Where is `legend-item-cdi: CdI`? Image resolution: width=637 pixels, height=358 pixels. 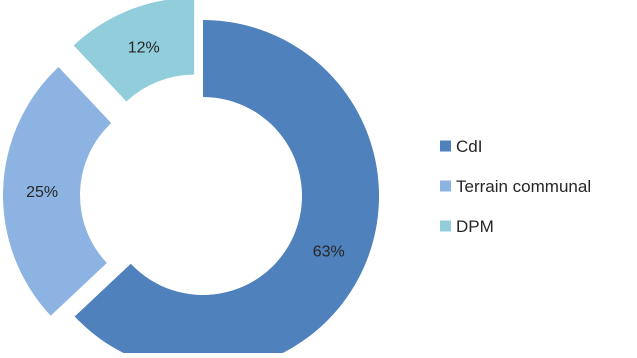 legend-item-cdi: CdI is located at coordinates (461, 146).